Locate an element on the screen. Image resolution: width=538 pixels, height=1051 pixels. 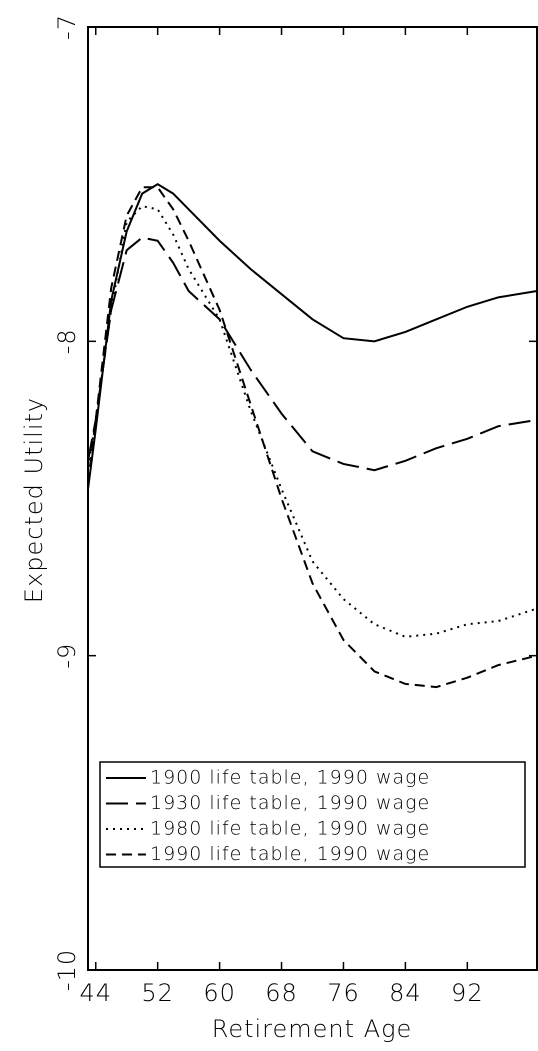
legend-label: 1900 life table, 1990 wage is located at coordinates (290, 778).